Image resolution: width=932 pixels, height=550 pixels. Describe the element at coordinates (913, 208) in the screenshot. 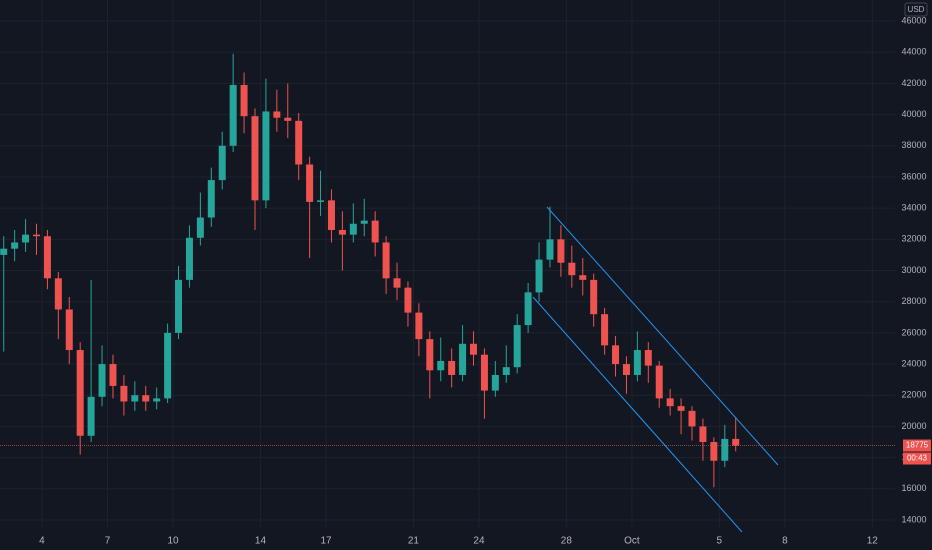

I see `y-tick-label: 34000` at that location.